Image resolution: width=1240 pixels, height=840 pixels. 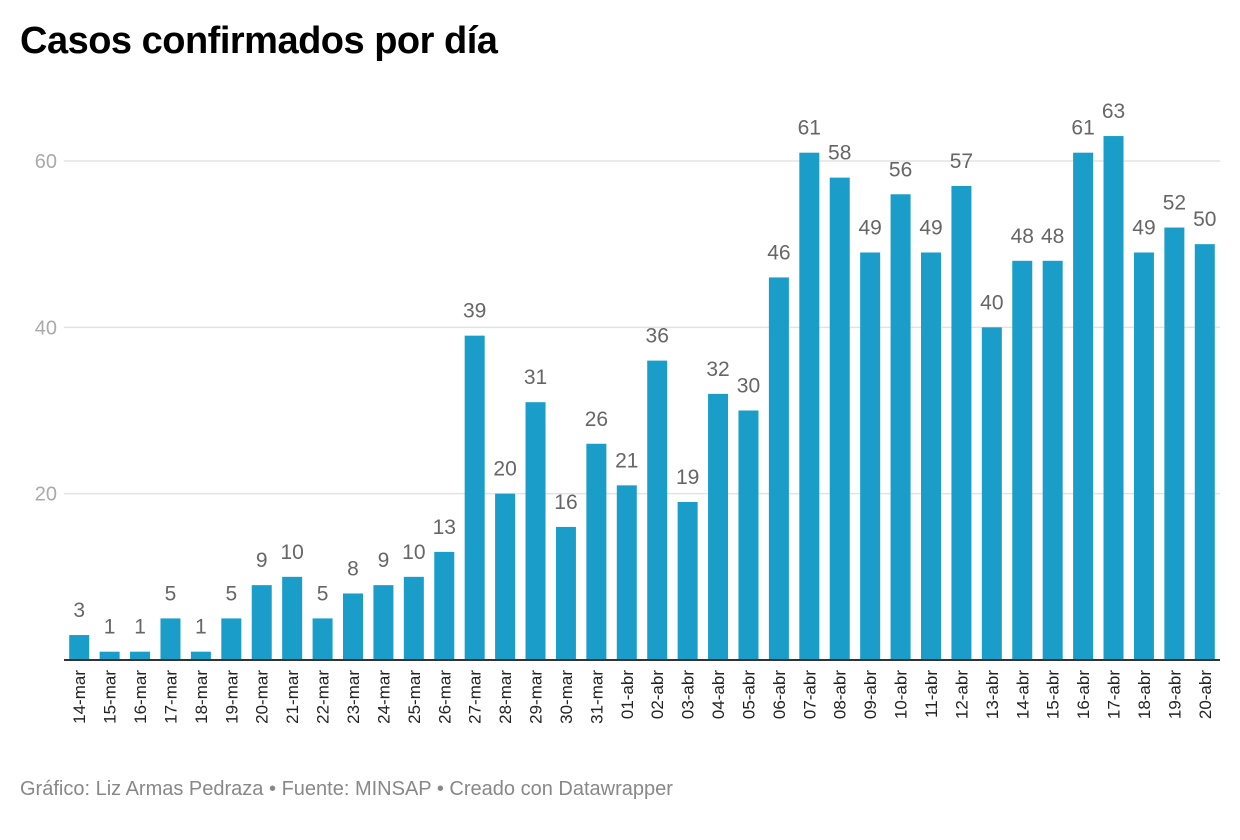 I want to click on data-label: 26, so click(x=596, y=419).